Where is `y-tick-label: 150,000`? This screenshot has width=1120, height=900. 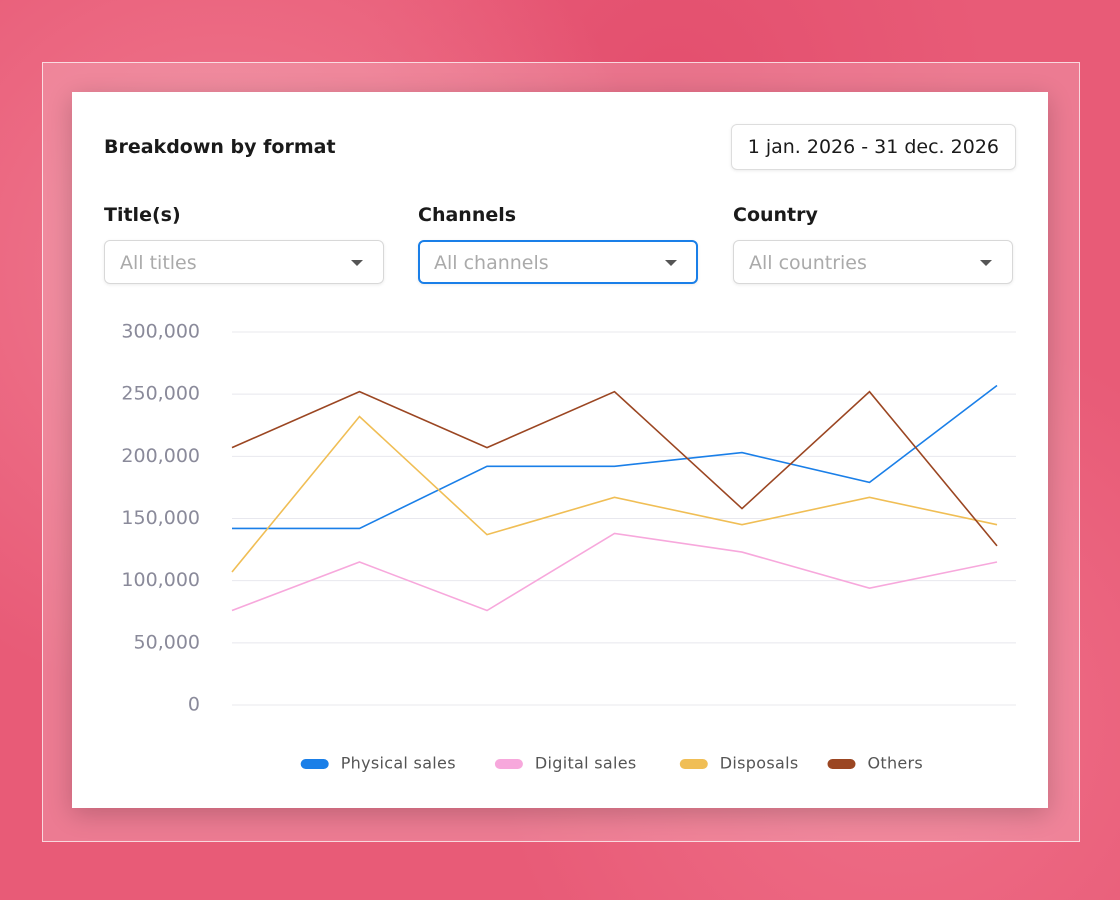
y-tick-label: 150,000 is located at coordinates (160, 518).